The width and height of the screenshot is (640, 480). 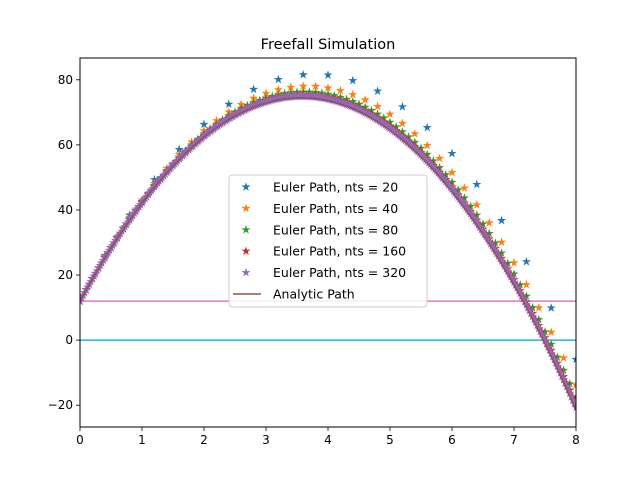 I want to click on legend-item: Euler Path, nts = 320, so click(x=323, y=272).